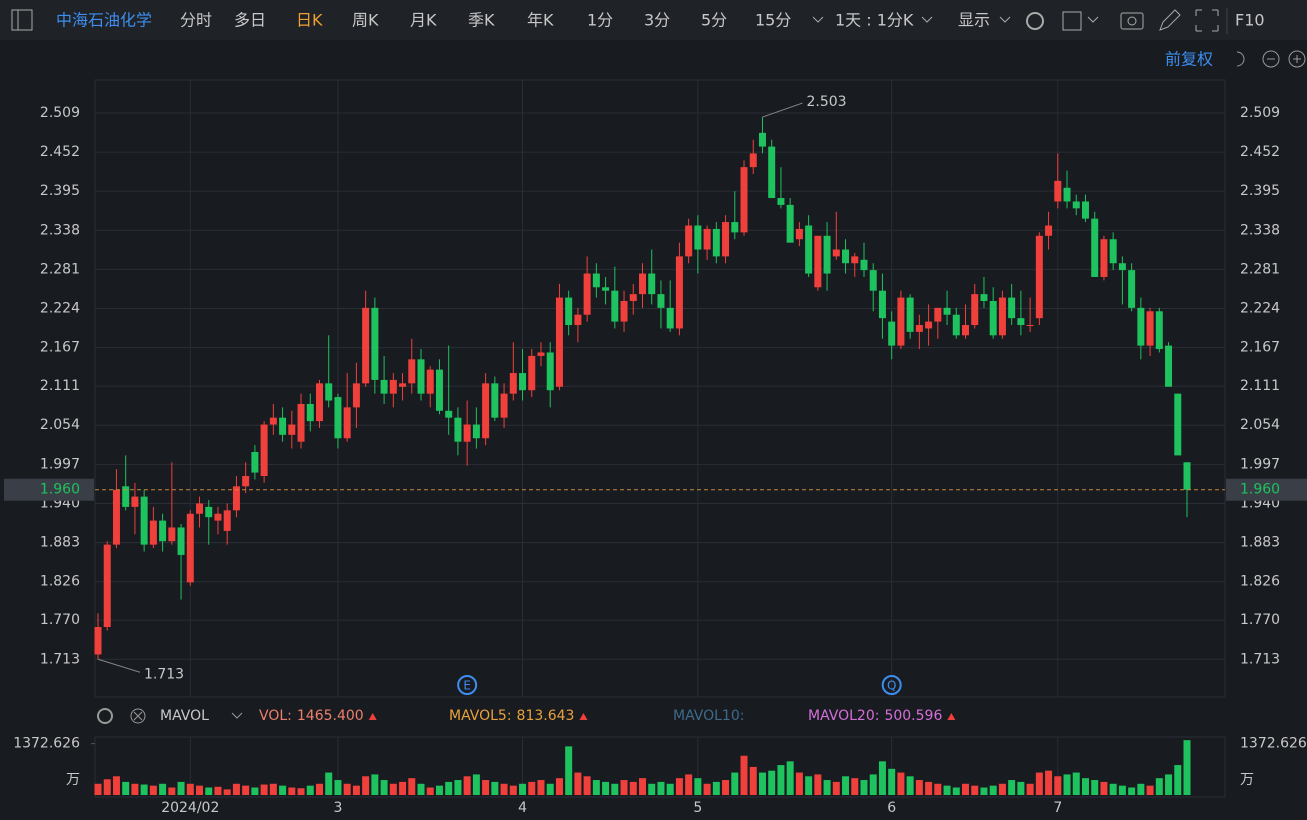 This screenshot has height=820, width=1307. I want to click on indicator-close, so click(138, 716).